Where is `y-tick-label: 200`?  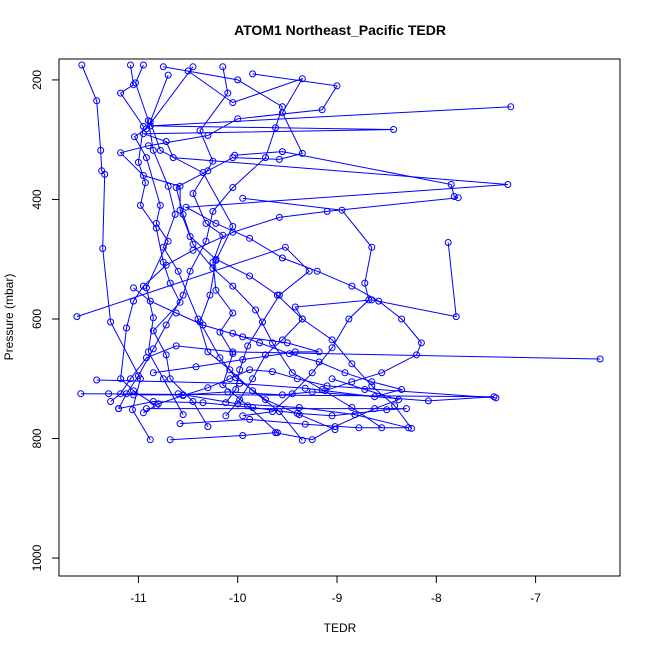
y-tick-label: 200 is located at coordinates (37, 80).